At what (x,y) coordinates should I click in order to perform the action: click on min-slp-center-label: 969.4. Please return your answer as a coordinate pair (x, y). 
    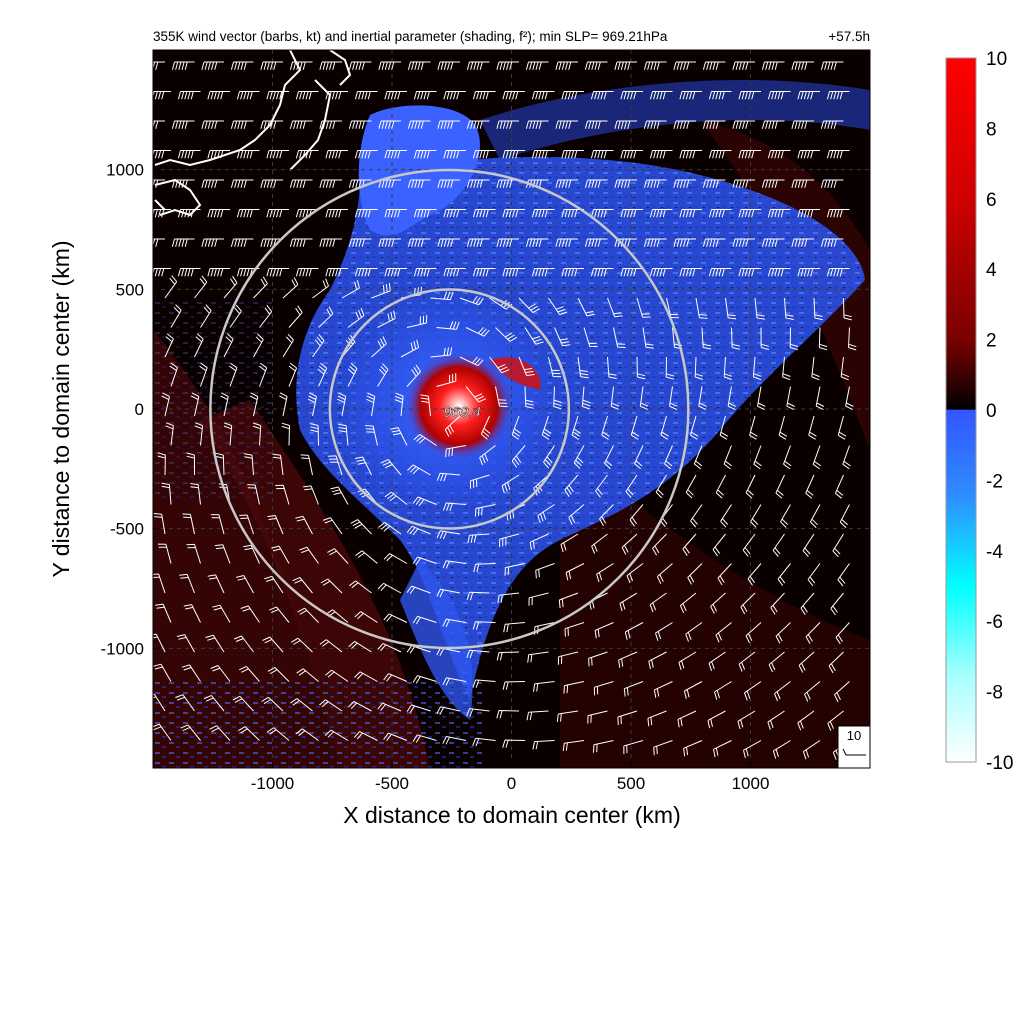
    Looking at the image, I should click on (462, 412).